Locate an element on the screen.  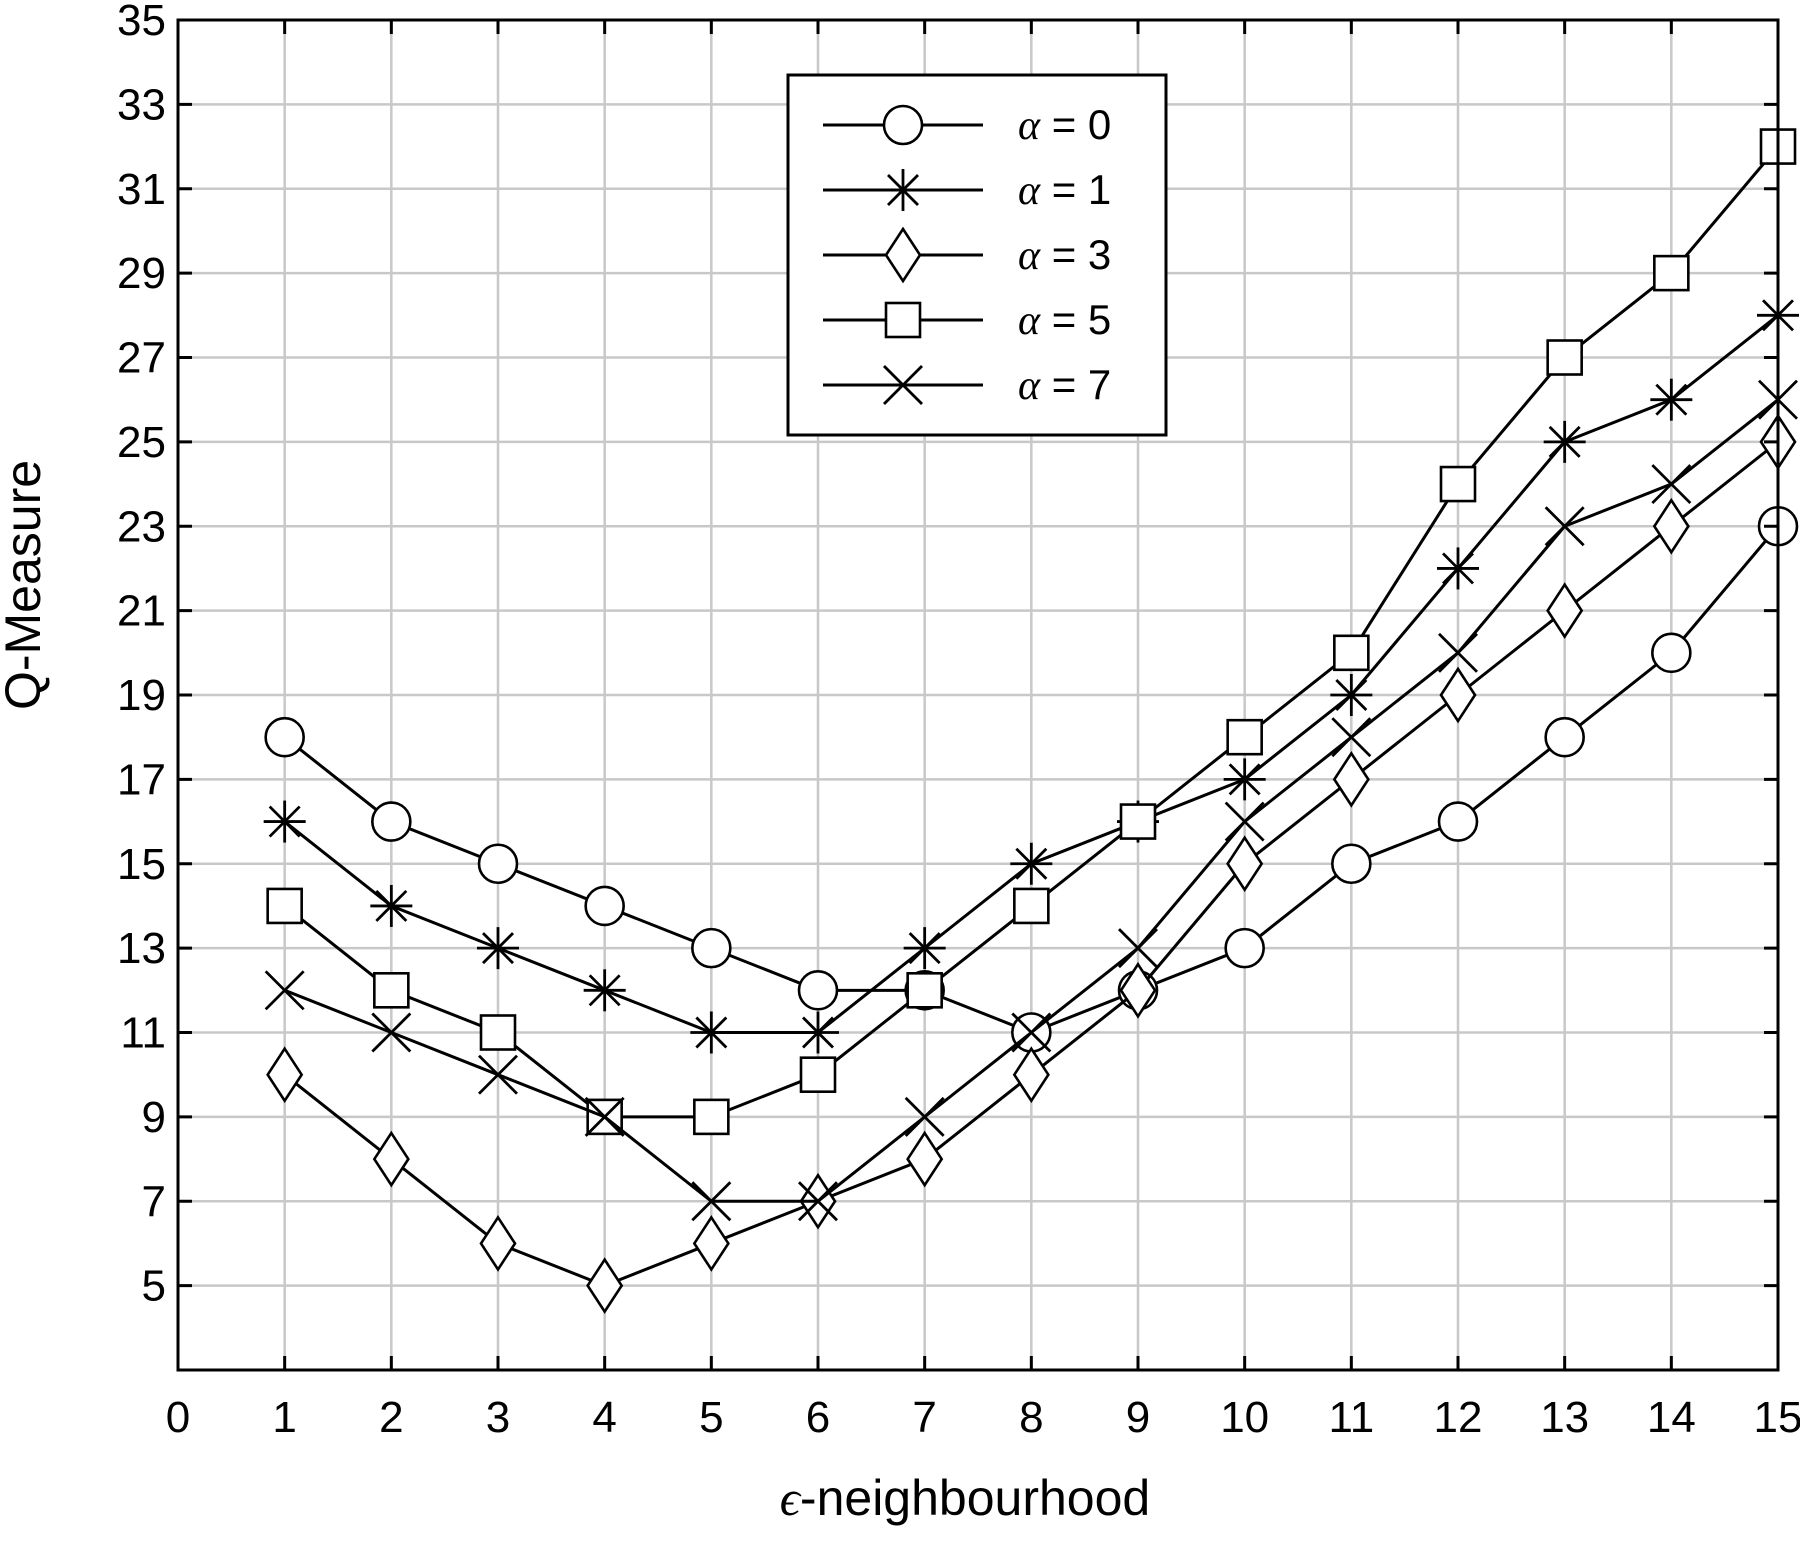
y-tick-label: 29 is located at coordinates (141, 273).